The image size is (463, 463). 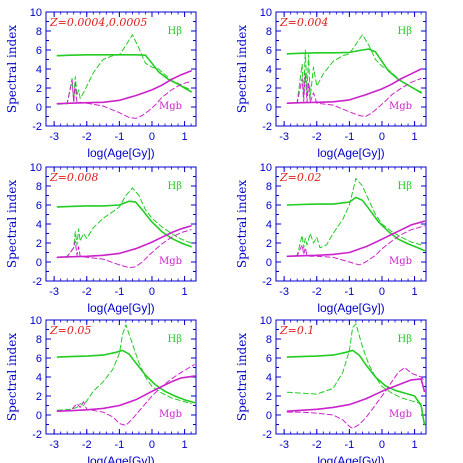 What do you see at coordinates (98, 22) in the screenshot?
I see `metallicity-label: Z=0.0004,0.0005` at bounding box center [98, 22].